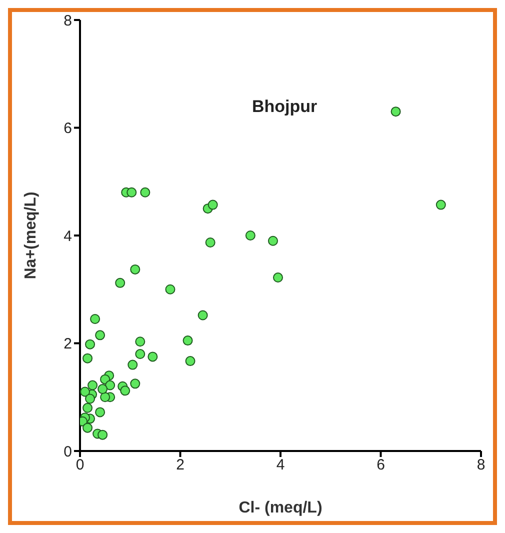 The height and width of the screenshot is (533, 505). What do you see at coordinates (31, 236) in the screenshot?
I see `y-axis-title: Na+(meq/L)` at bounding box center [31, 236].